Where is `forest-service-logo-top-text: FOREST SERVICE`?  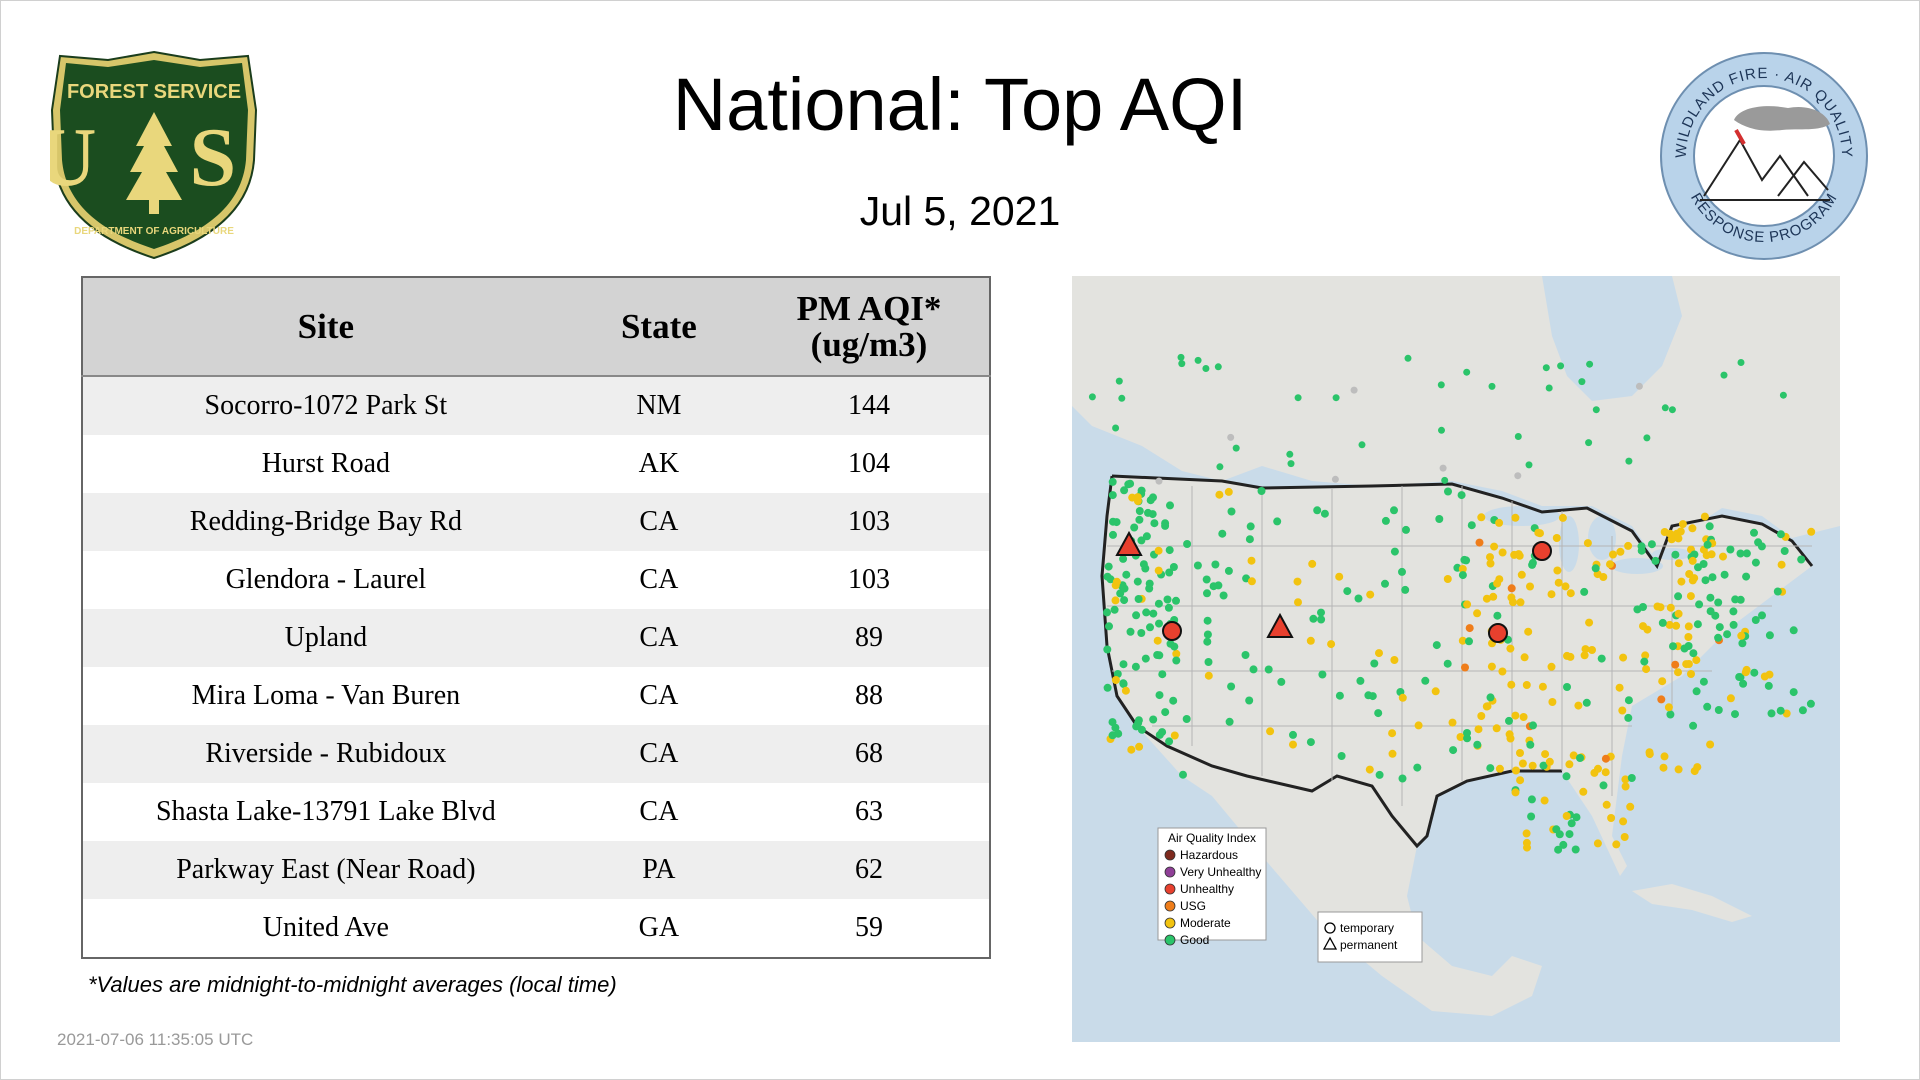 forest-service-logo-top-text: FOREST SERVICE is located at coordinates (154, 92).